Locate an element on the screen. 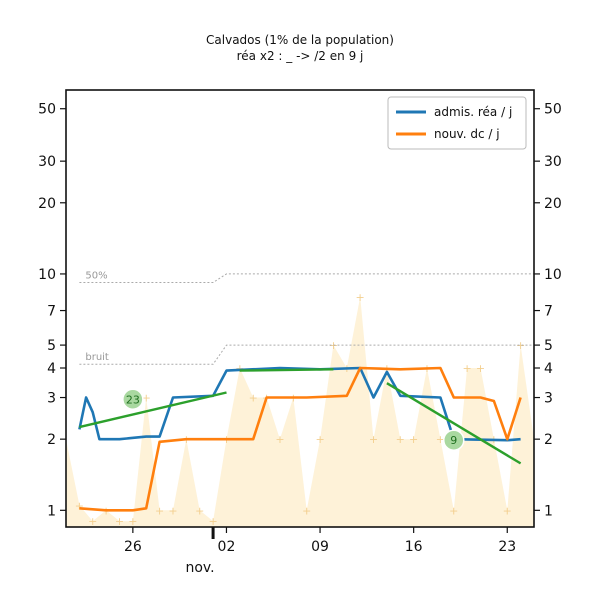  y-tick-label-right: 1 is located at coordinates (548, 511).